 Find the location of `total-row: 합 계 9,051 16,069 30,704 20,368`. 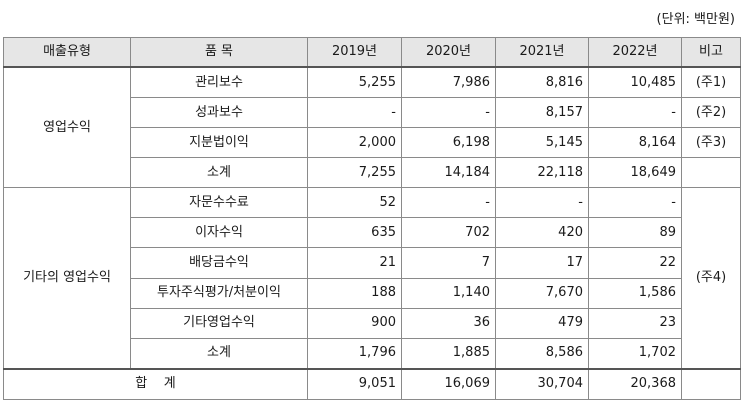

total-row: 합 계 9,051 16,069 30,704 20,368 is located at coordinates (372, 383).